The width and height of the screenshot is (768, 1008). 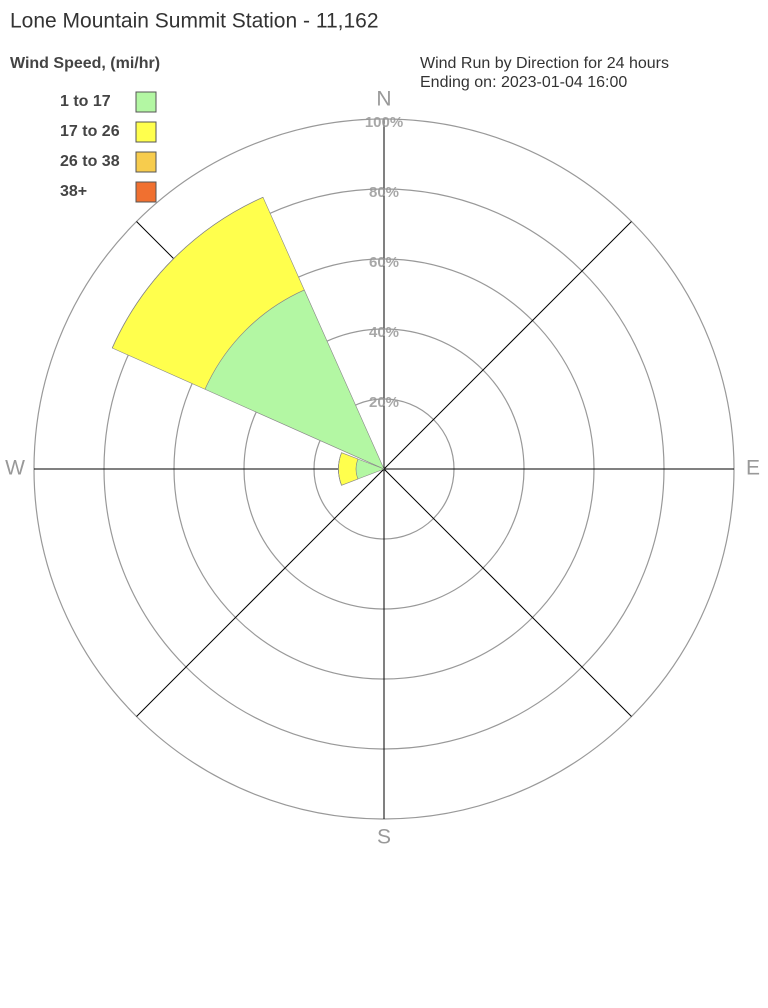 I want to click on r-tick-label: 60%, so click(x=384, y=262).